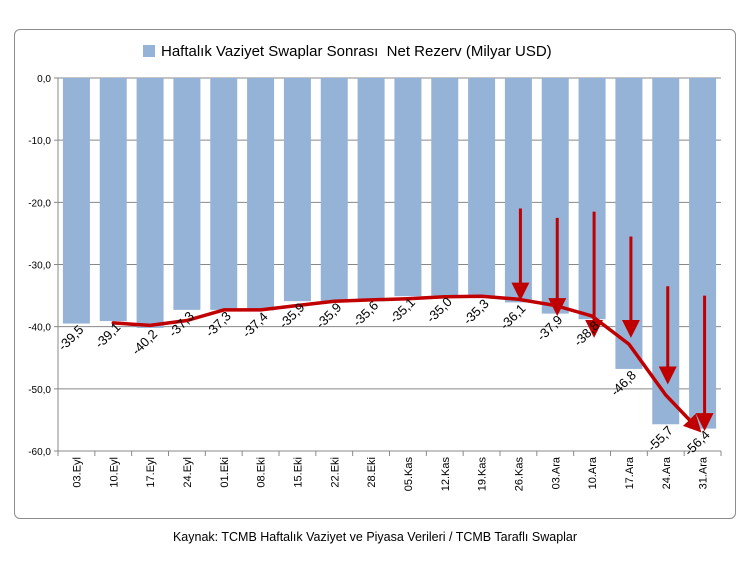 The height and width of the screenshot is (578, 750). What do you see at coordinates (483, 474) in the screenshot?
I see `x-tick-label: 19.Kas` at bounding box center [483, 474].